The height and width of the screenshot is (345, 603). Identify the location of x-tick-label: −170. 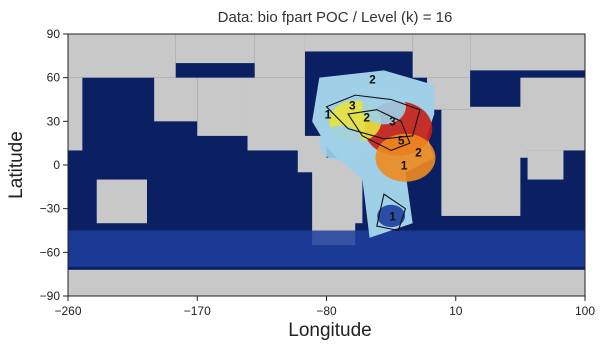
(197, 311).